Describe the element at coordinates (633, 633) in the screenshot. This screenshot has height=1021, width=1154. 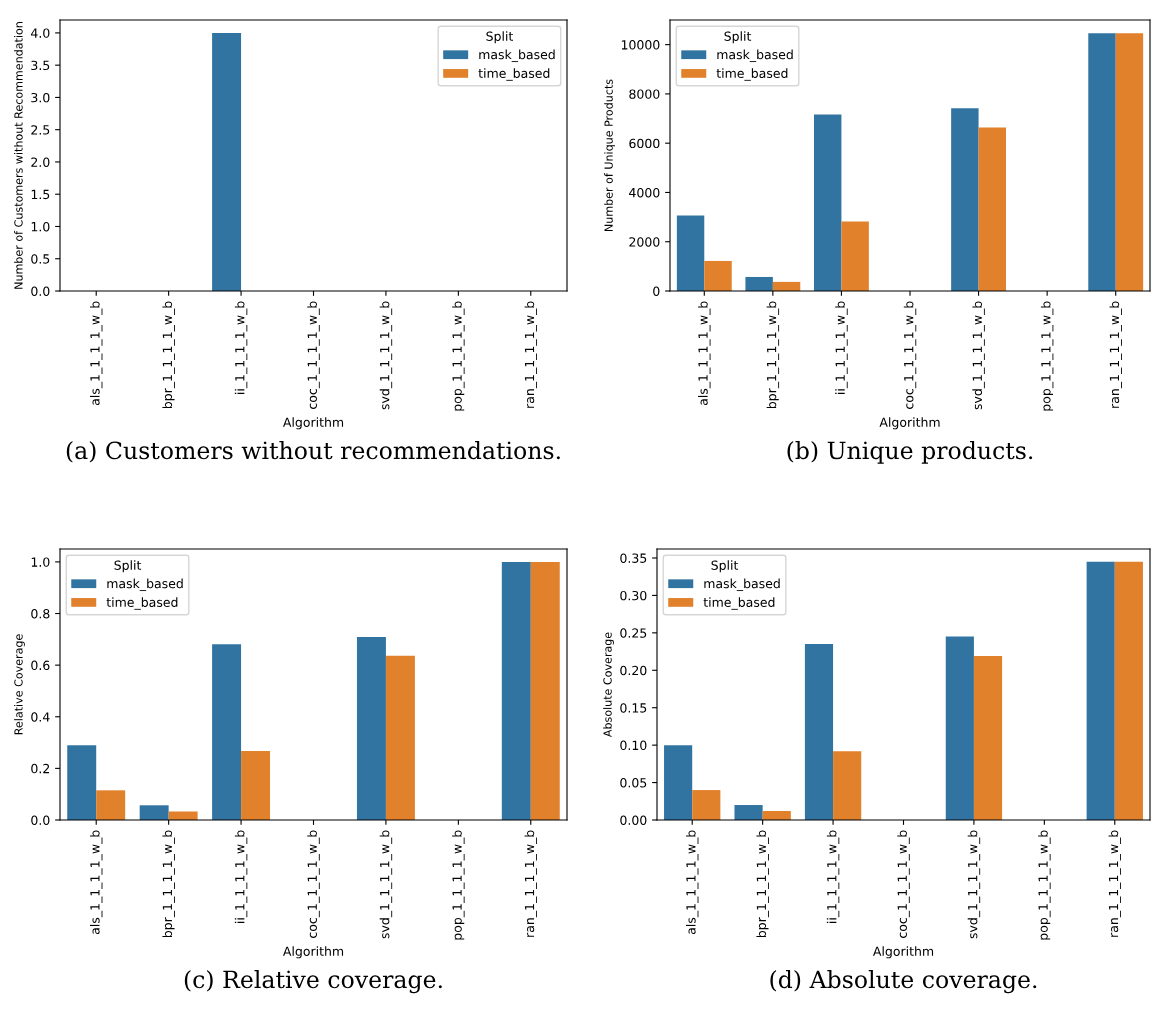
I see `y-tick-label: 0.25` at that location.